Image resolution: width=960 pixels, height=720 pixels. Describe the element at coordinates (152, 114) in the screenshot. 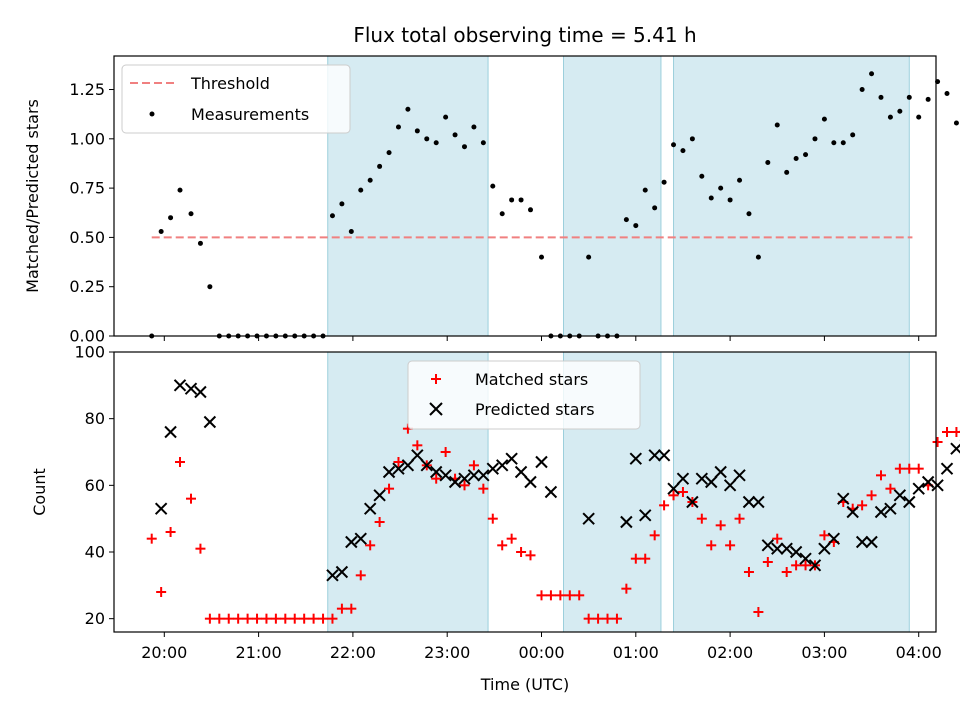

I see `legend-measurements-swatch` at that location.